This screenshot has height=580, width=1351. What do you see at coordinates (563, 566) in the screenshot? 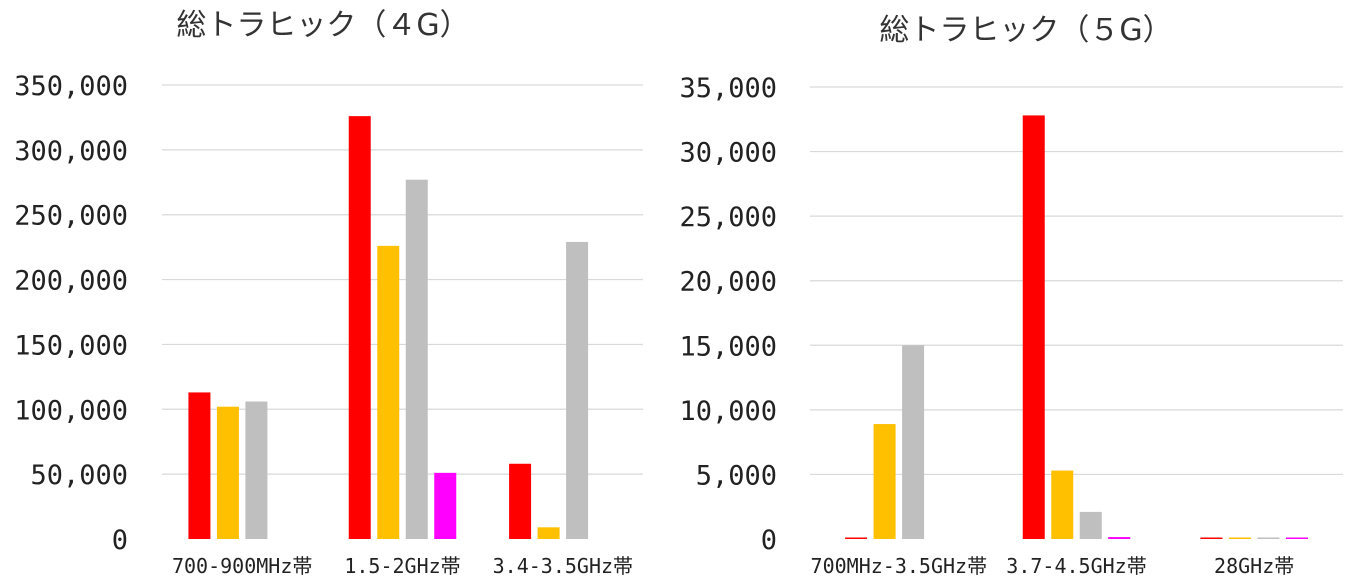
I see `x-category-label: 3.4-3.5GHz帯` at bounding box center [563, 566].